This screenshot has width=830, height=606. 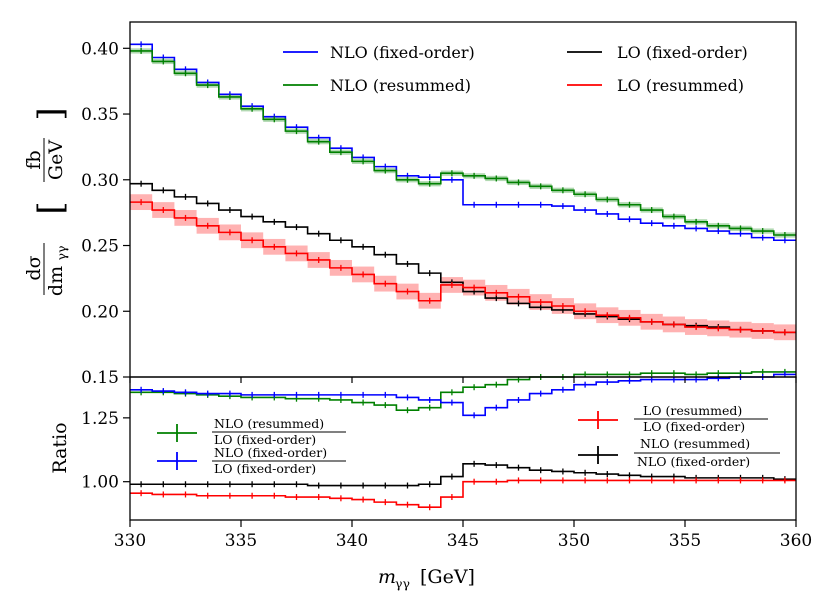 What do you see at coordinates (796, 541) in the screenshot?
I see `xtick-label-6: 360` at bounding box center [796, 541].